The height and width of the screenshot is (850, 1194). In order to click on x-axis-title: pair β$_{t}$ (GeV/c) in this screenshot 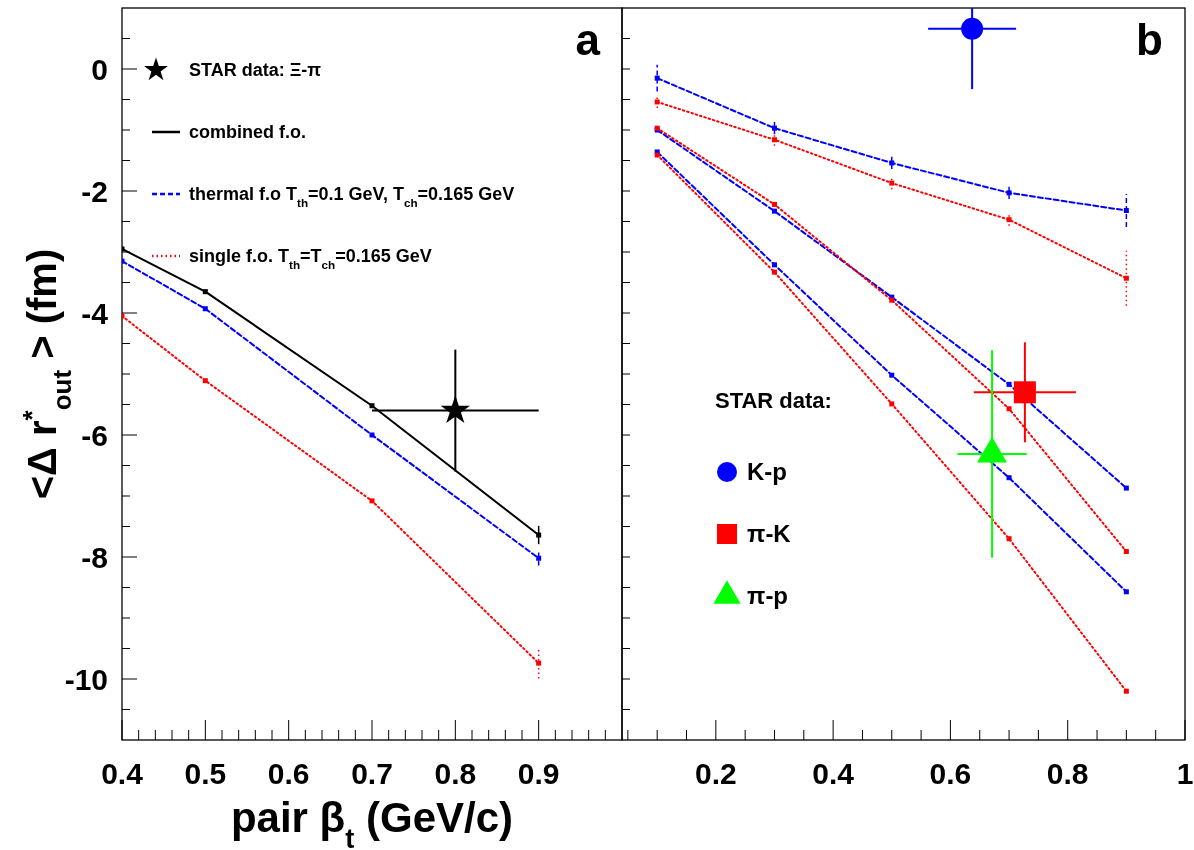, I will do `click(372, 822)`.